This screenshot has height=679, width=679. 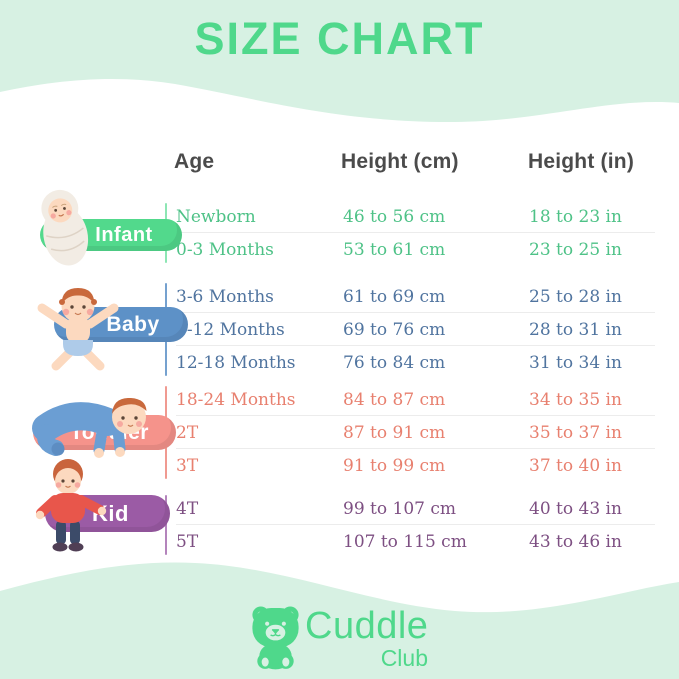 What do you see at coordinates (187, 541) in the screenshot?
I see `age-cell: 5T` at bounding box center [187, 541].